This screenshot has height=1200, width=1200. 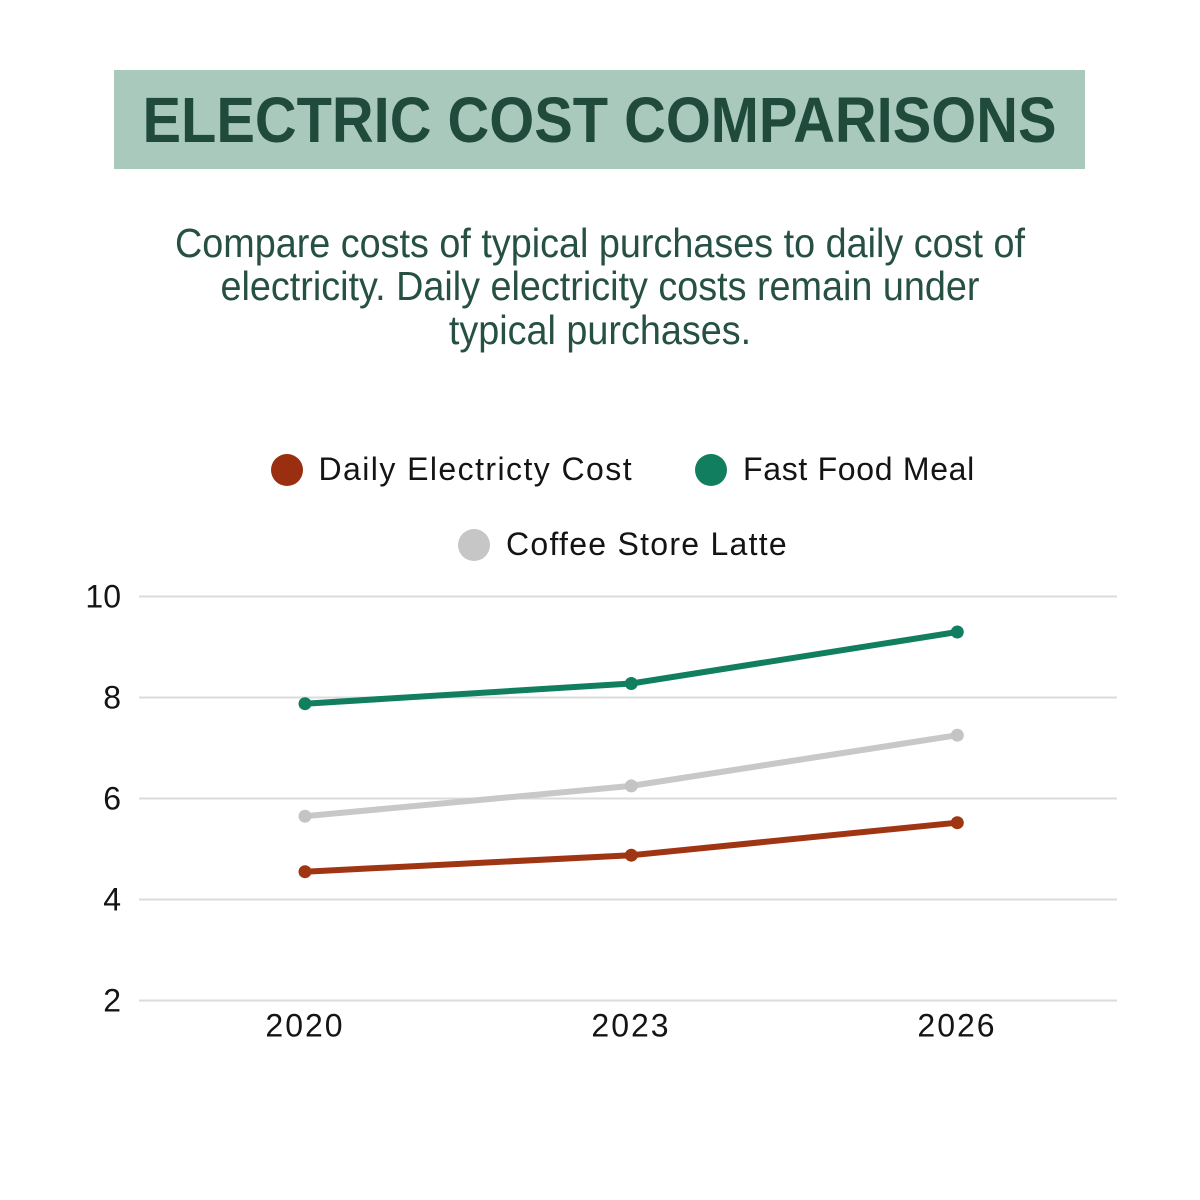 I want to click on svg-text: 6, so click(x=112, y=799).